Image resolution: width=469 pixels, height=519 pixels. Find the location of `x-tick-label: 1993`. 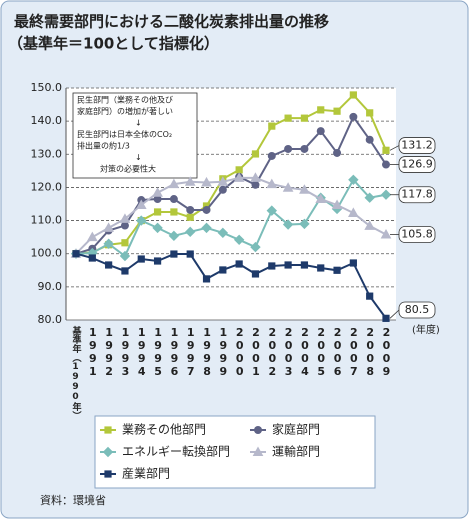

x-tick-label: 1993 is located at coordinates (125, 352).